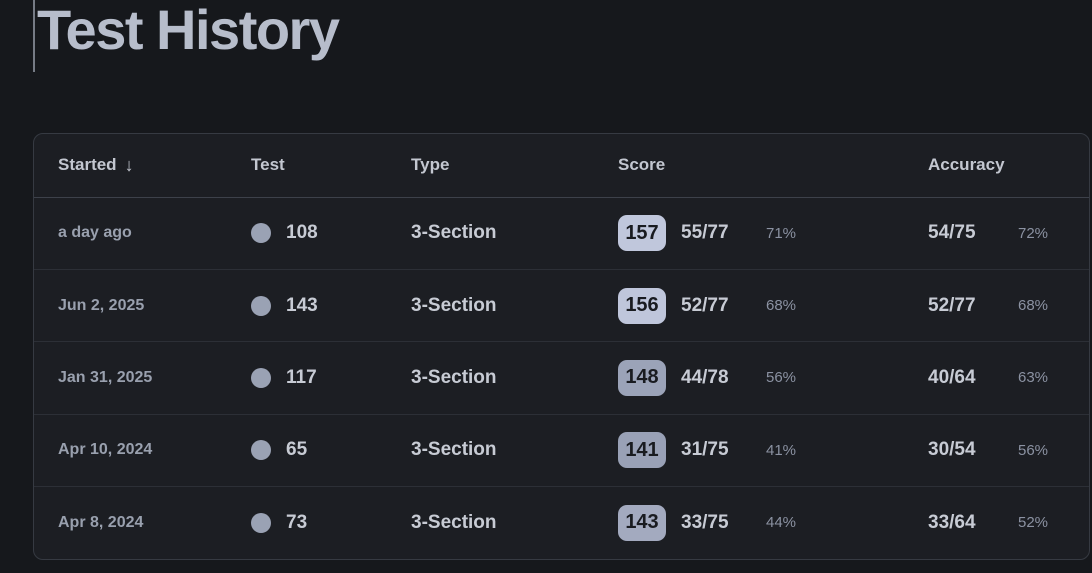 The height and width of the screenshot is (573, 1092). Describe the element at coordinates (642, 233) in the screenshot. I see `score-badge: 157` at that location.